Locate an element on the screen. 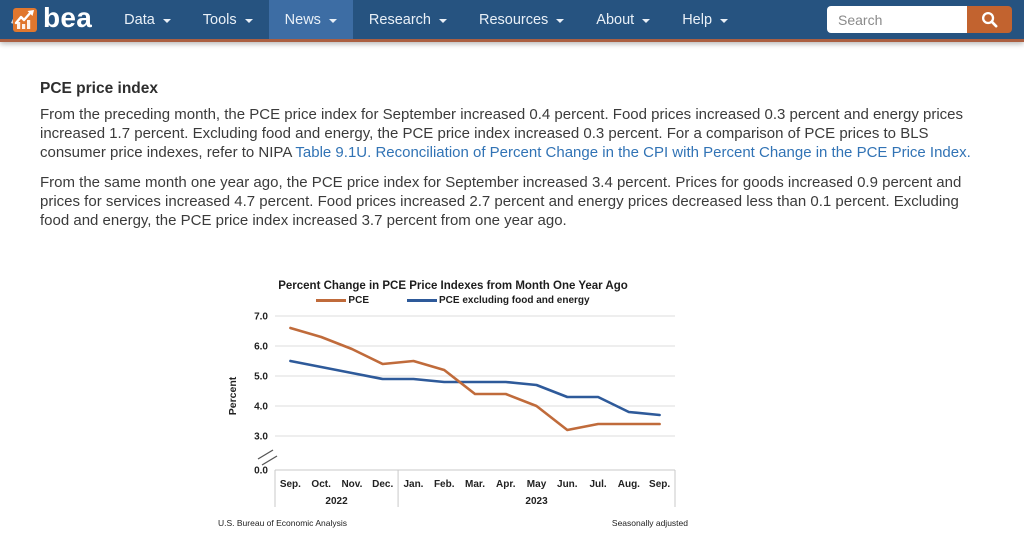 This screenshot has height=540, width=1024. svg-text: Apr. is located at coordinates (506, 484).